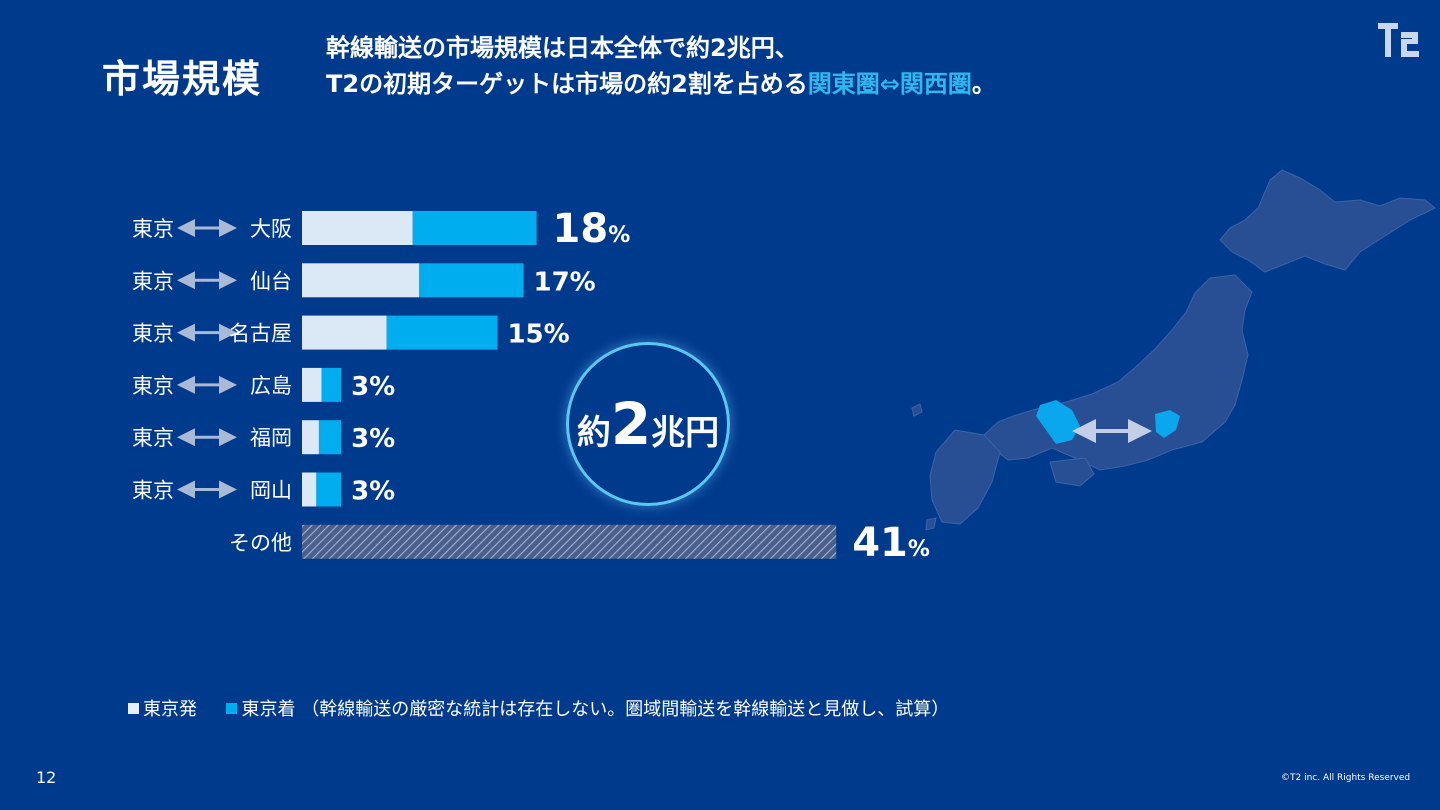 This screenshot has height=810, width=1440. I want to click on page-title: 市場規模, so click(182, 79).